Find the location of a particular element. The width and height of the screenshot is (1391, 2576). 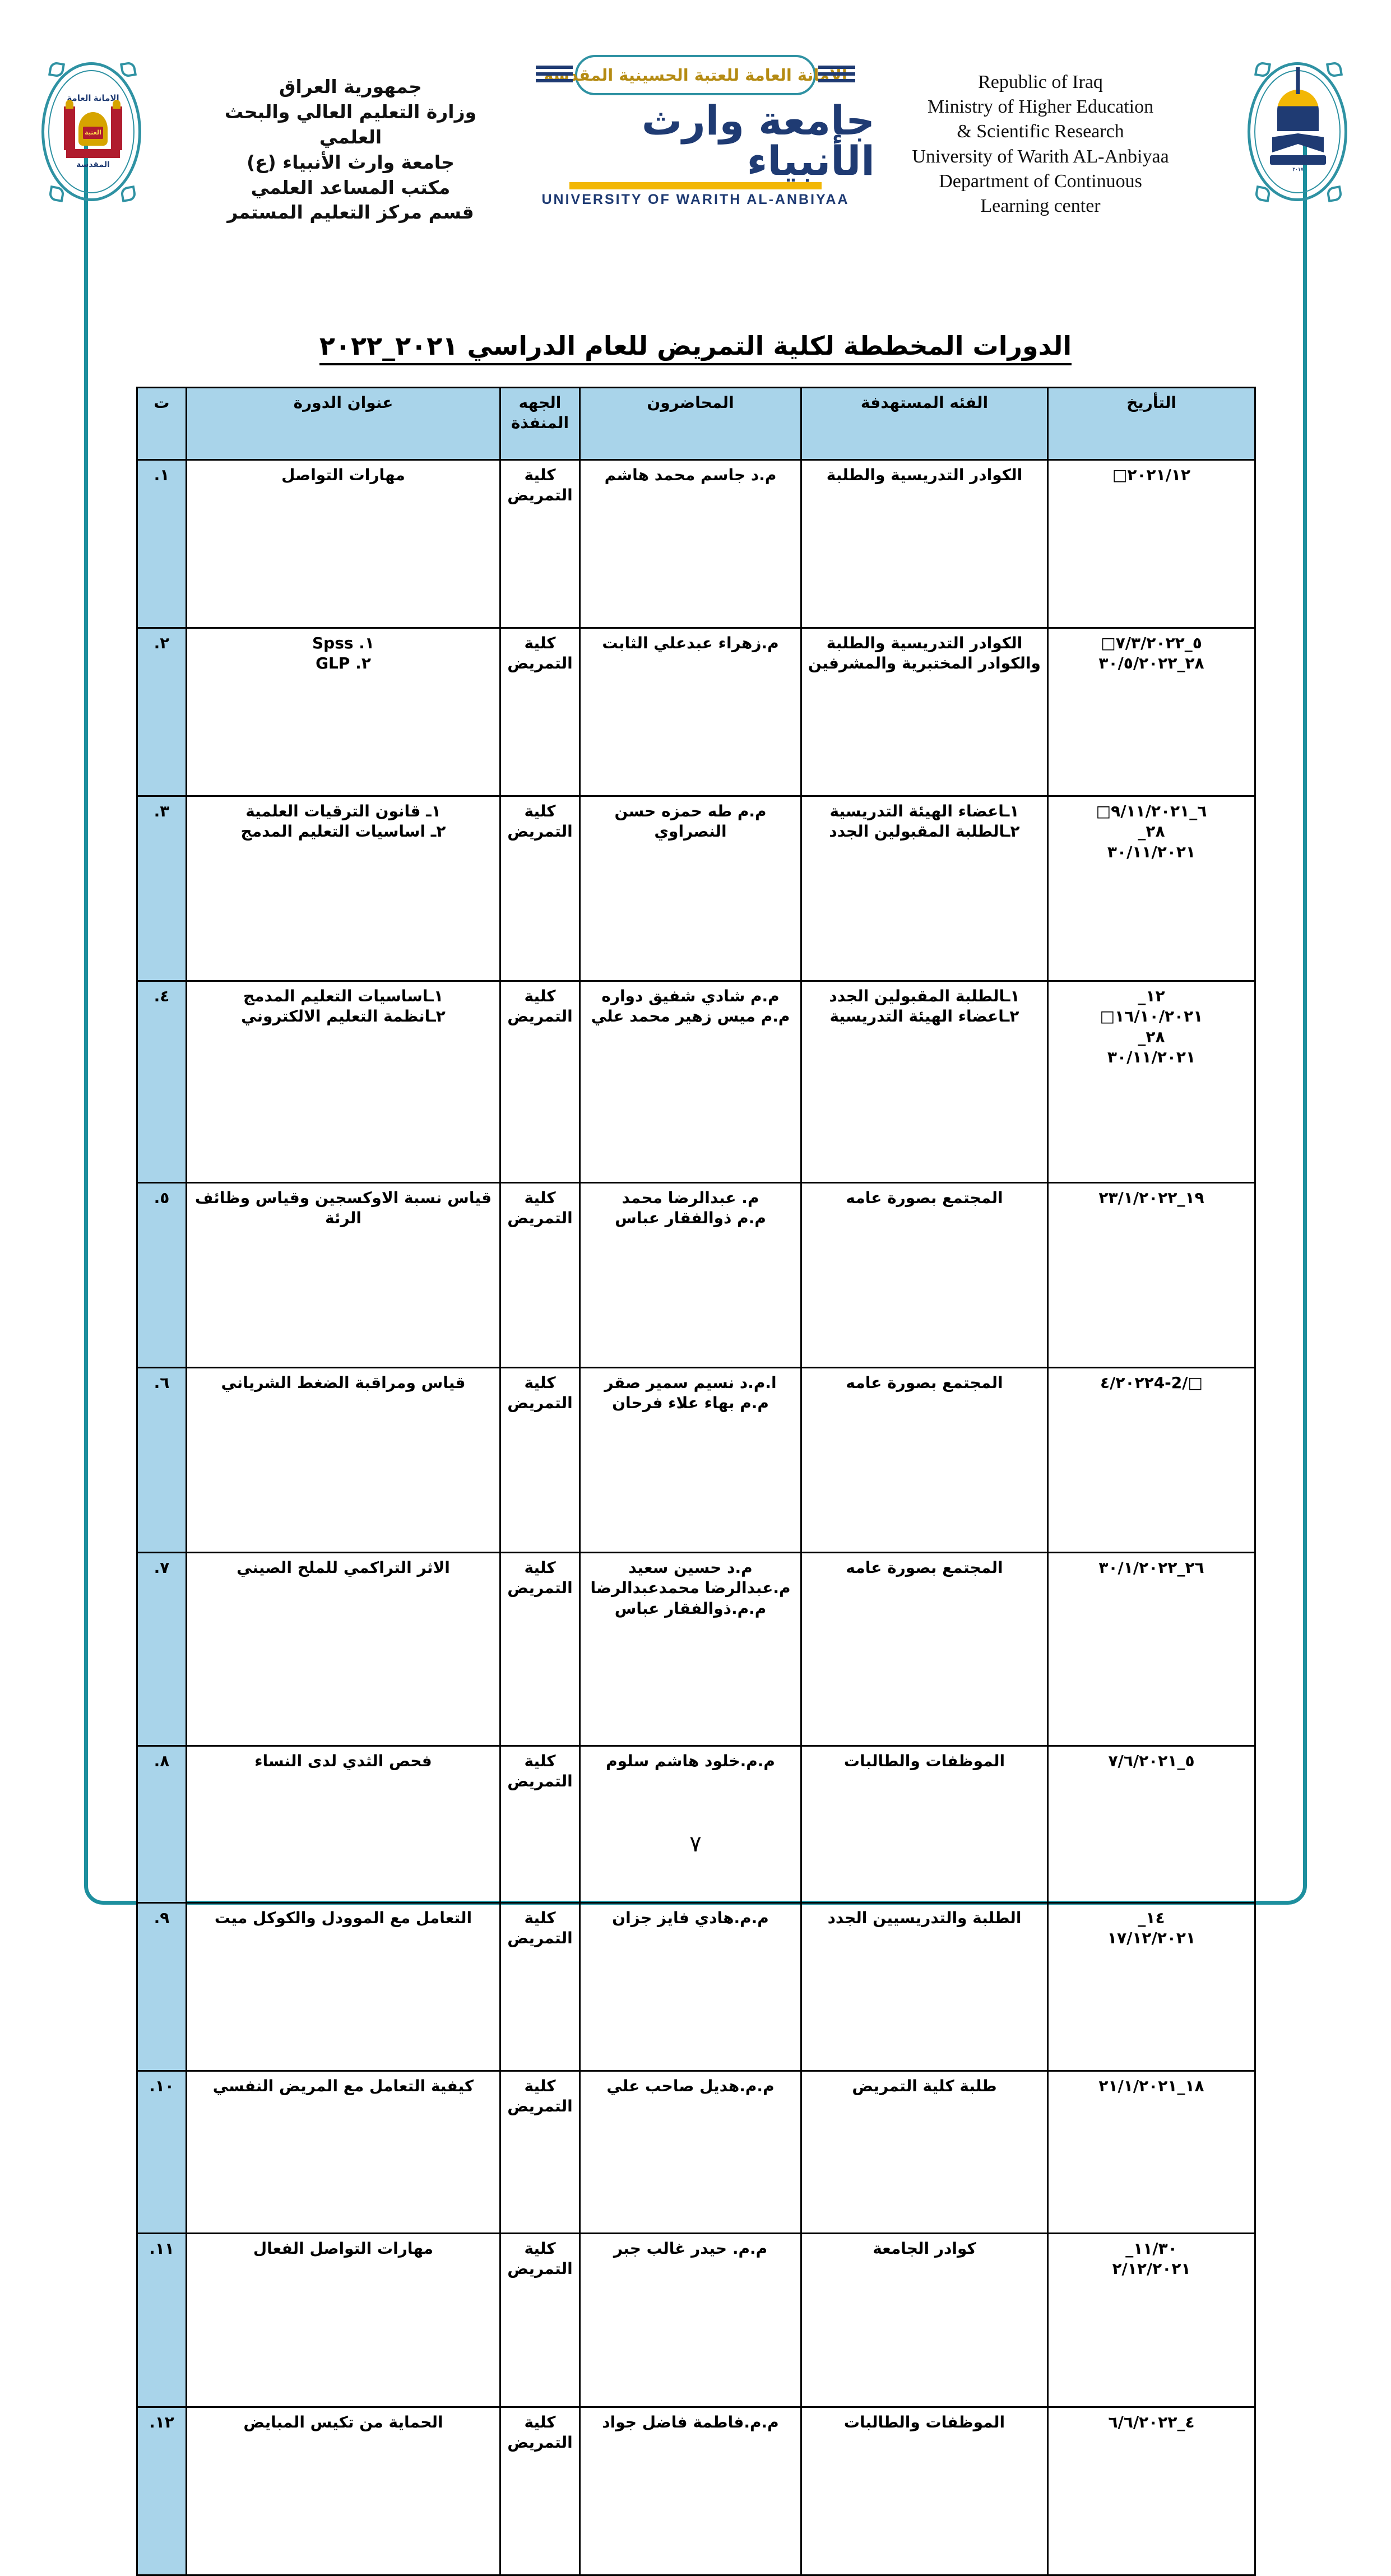

cell-row-index: ٩. is located at coordinates (161, 1987).